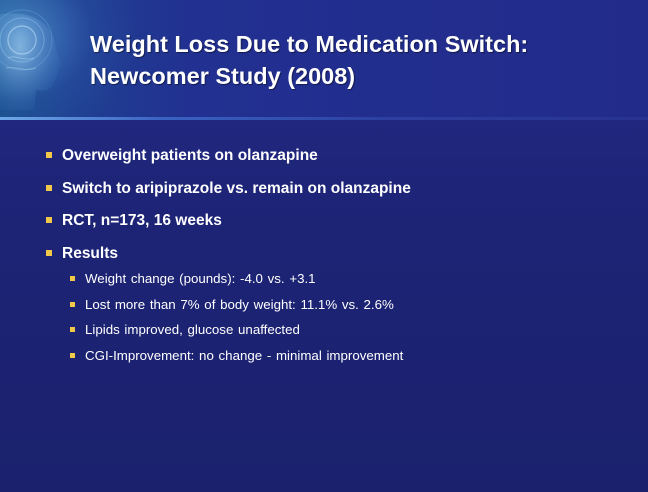 Image resolution: width=648 pixels, height=492 pixels. Describe the element at coordinates (223, 76) in the screenshot. I see `title-line-2: Newcomer Study (2008)` at that location.